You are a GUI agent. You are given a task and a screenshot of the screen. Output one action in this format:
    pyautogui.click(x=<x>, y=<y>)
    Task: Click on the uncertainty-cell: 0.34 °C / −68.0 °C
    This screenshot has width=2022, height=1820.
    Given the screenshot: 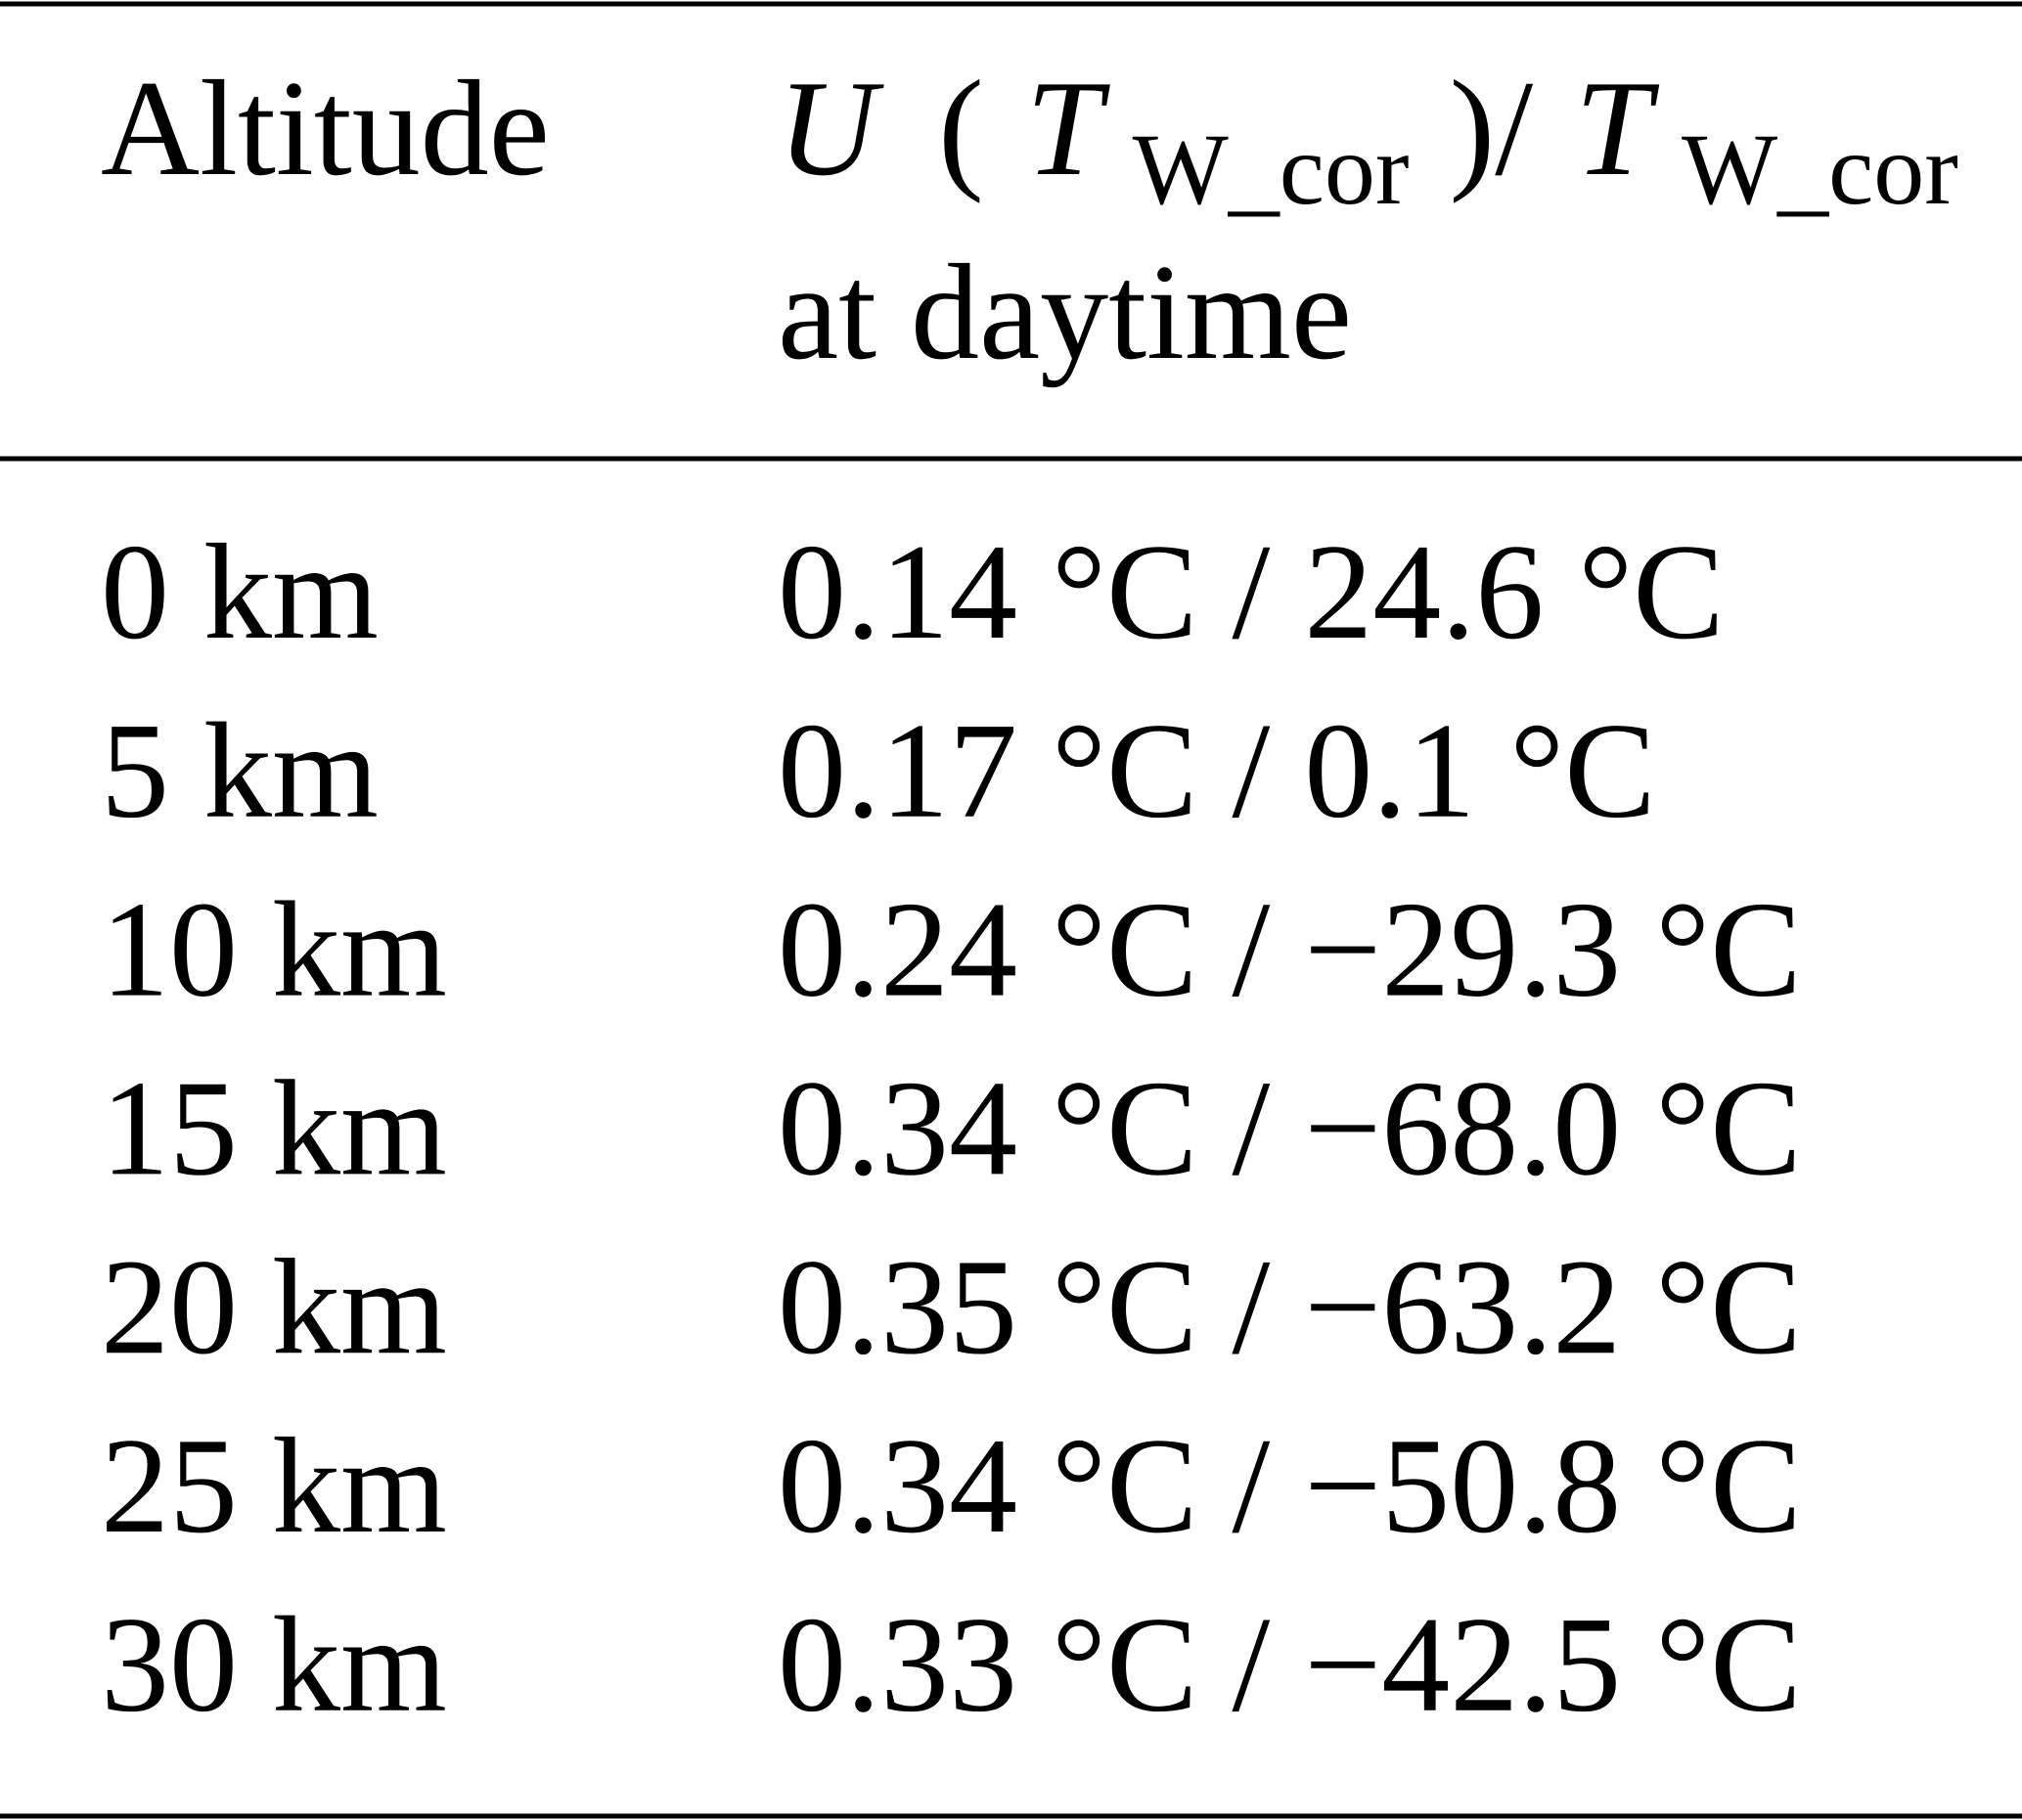 What is the action you would take?
    pyautogui.click(x=1290, y=1128)
    